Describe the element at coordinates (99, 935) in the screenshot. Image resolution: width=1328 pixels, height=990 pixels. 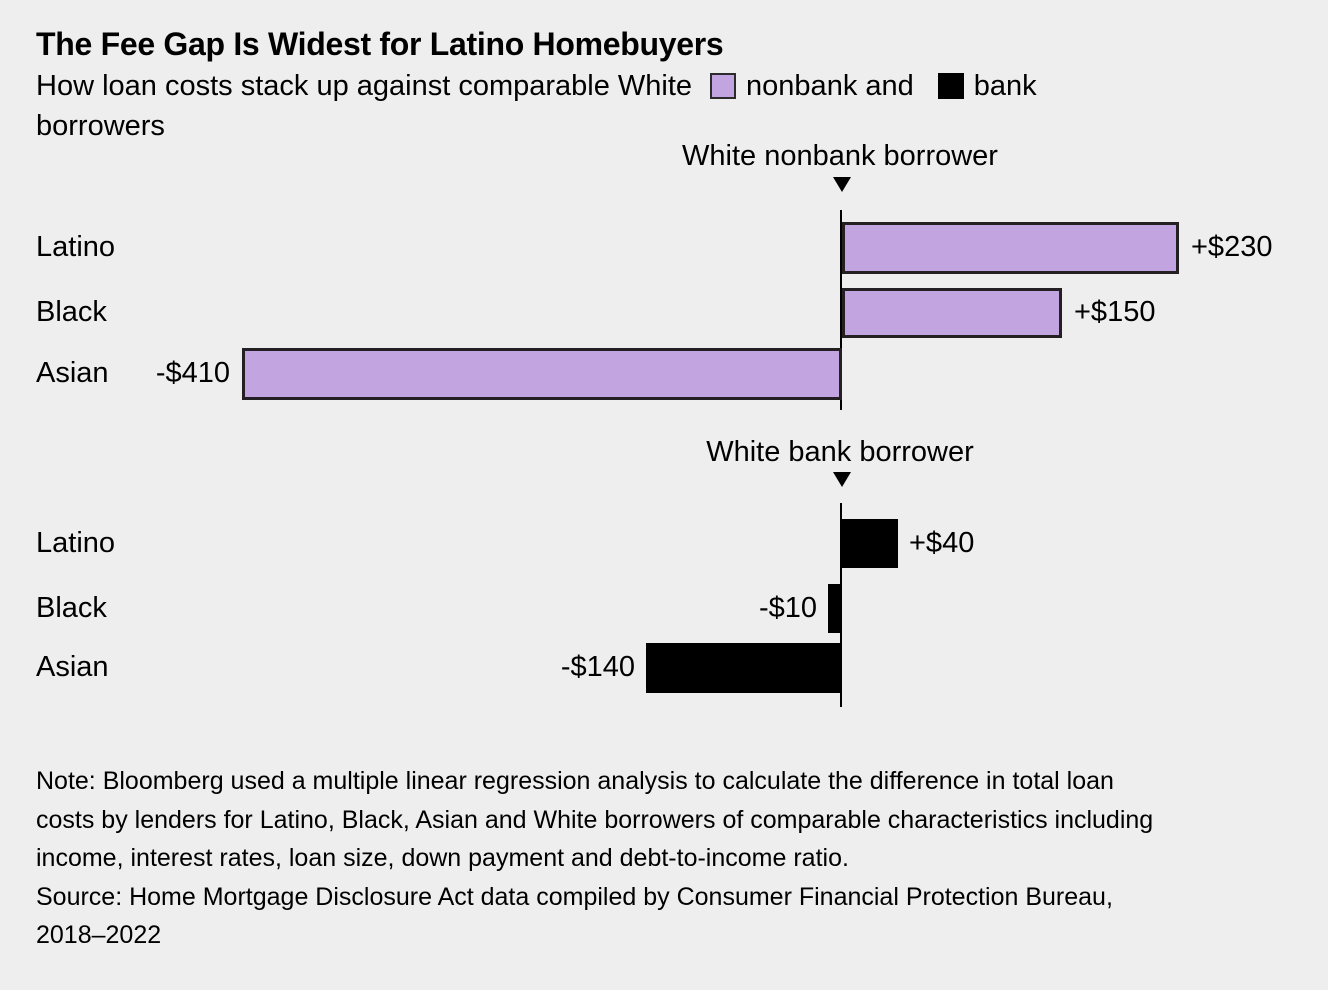
I see `source-line: 2018–2022` at that location.